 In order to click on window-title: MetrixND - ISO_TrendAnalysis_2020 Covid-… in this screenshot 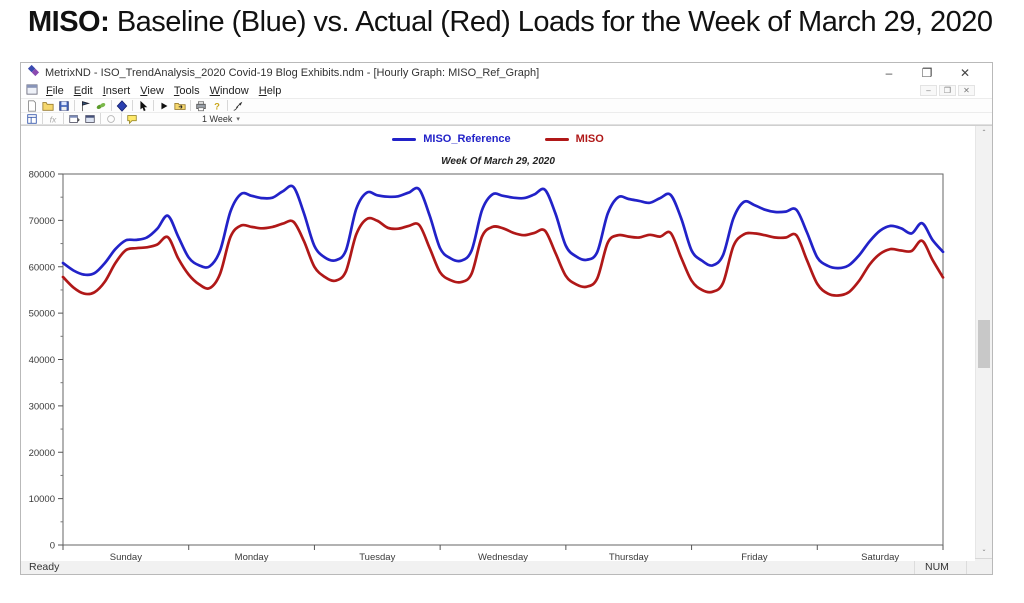, I will do `click(292, 73)`.